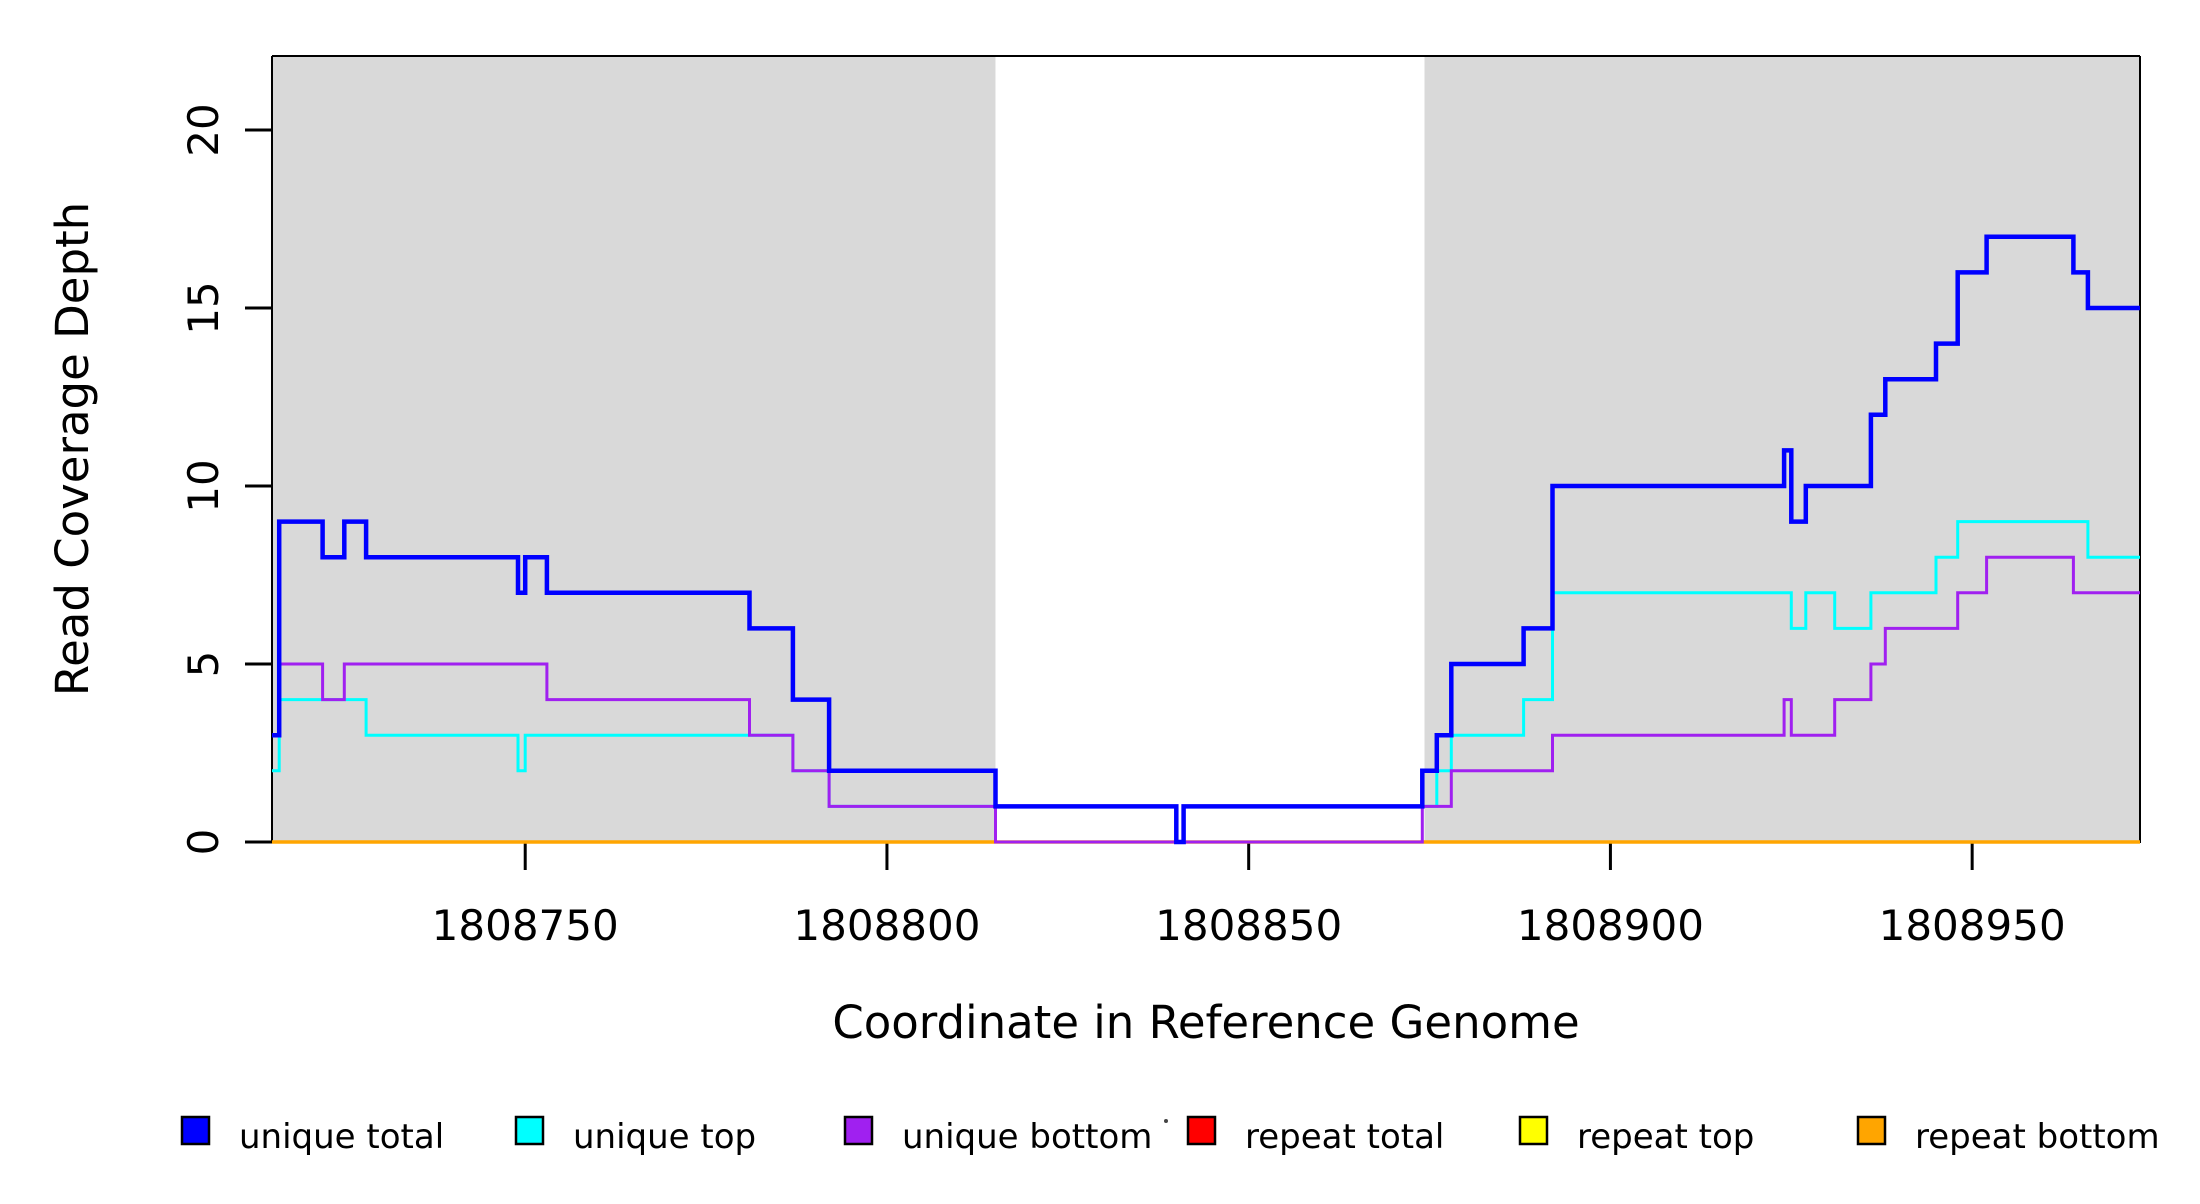  Describe the element at coordinates (1972, 925) in the screenshot. I see `x-tick-label-1808950: 1808950` at that location.